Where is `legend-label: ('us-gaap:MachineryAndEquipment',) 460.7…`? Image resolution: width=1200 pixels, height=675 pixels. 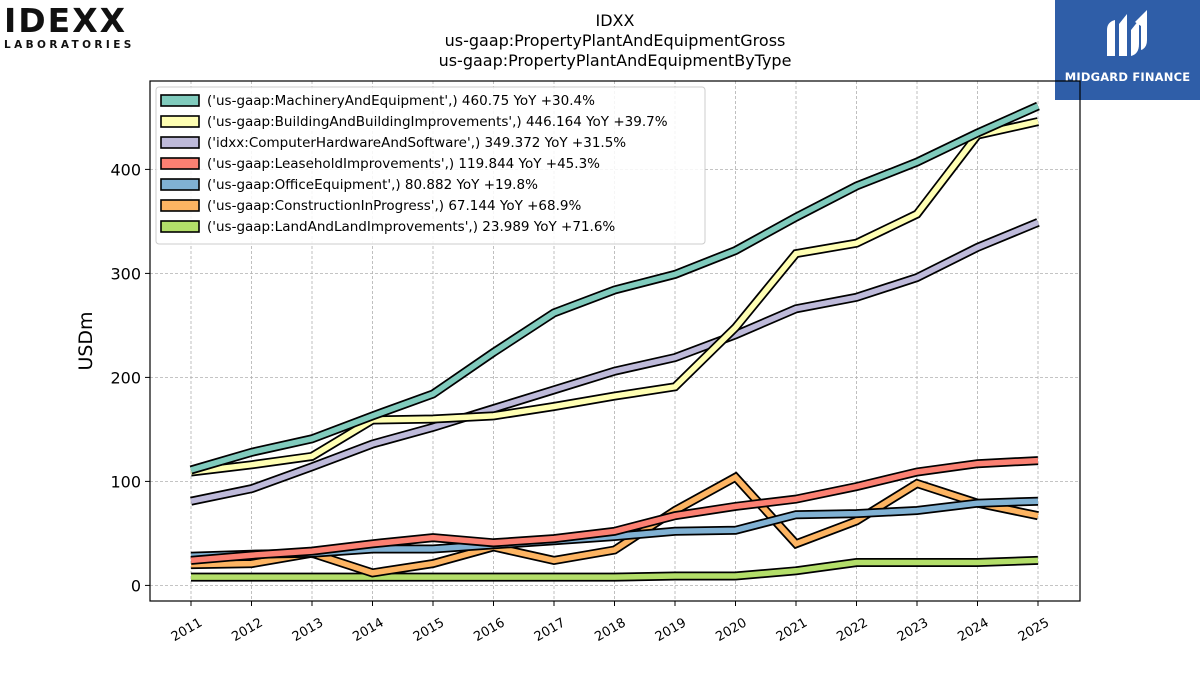 legend-label: ('us-gaap:MachineryAndEquipment',) 460.7… is located at coordinates (401, 101).